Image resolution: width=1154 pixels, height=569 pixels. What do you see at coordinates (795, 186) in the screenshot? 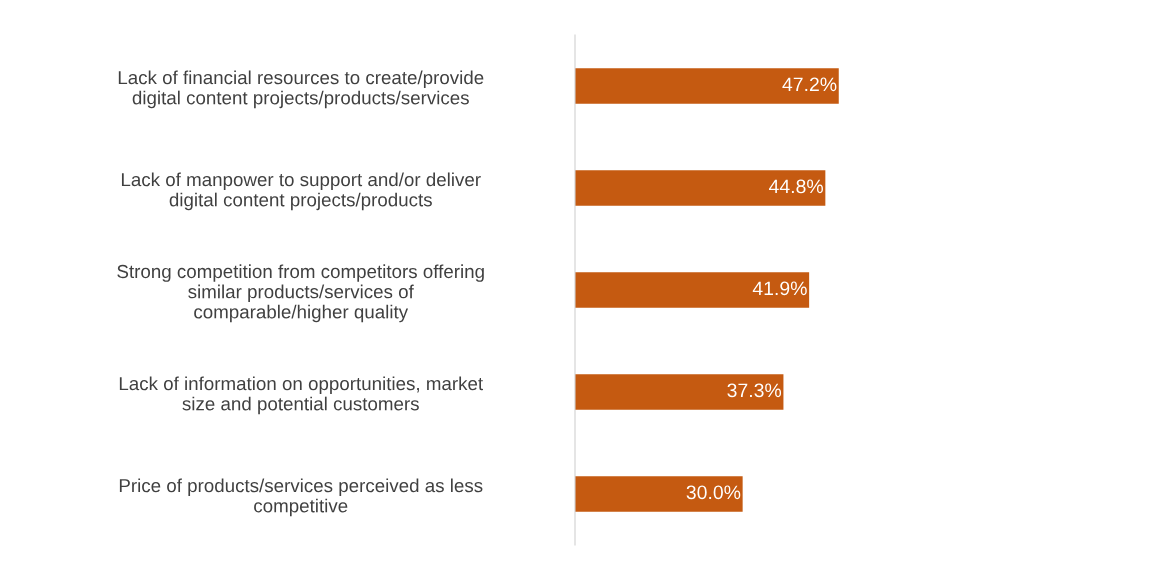
I see `data-label: 44.8%` at bounding box center [795, 186].